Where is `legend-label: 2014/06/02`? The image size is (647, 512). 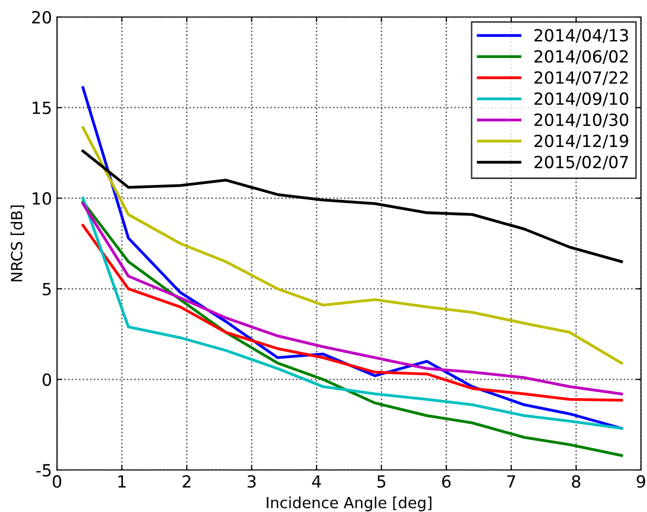
legend-label: 2014/06/02 is located at coordinates (581, 57).